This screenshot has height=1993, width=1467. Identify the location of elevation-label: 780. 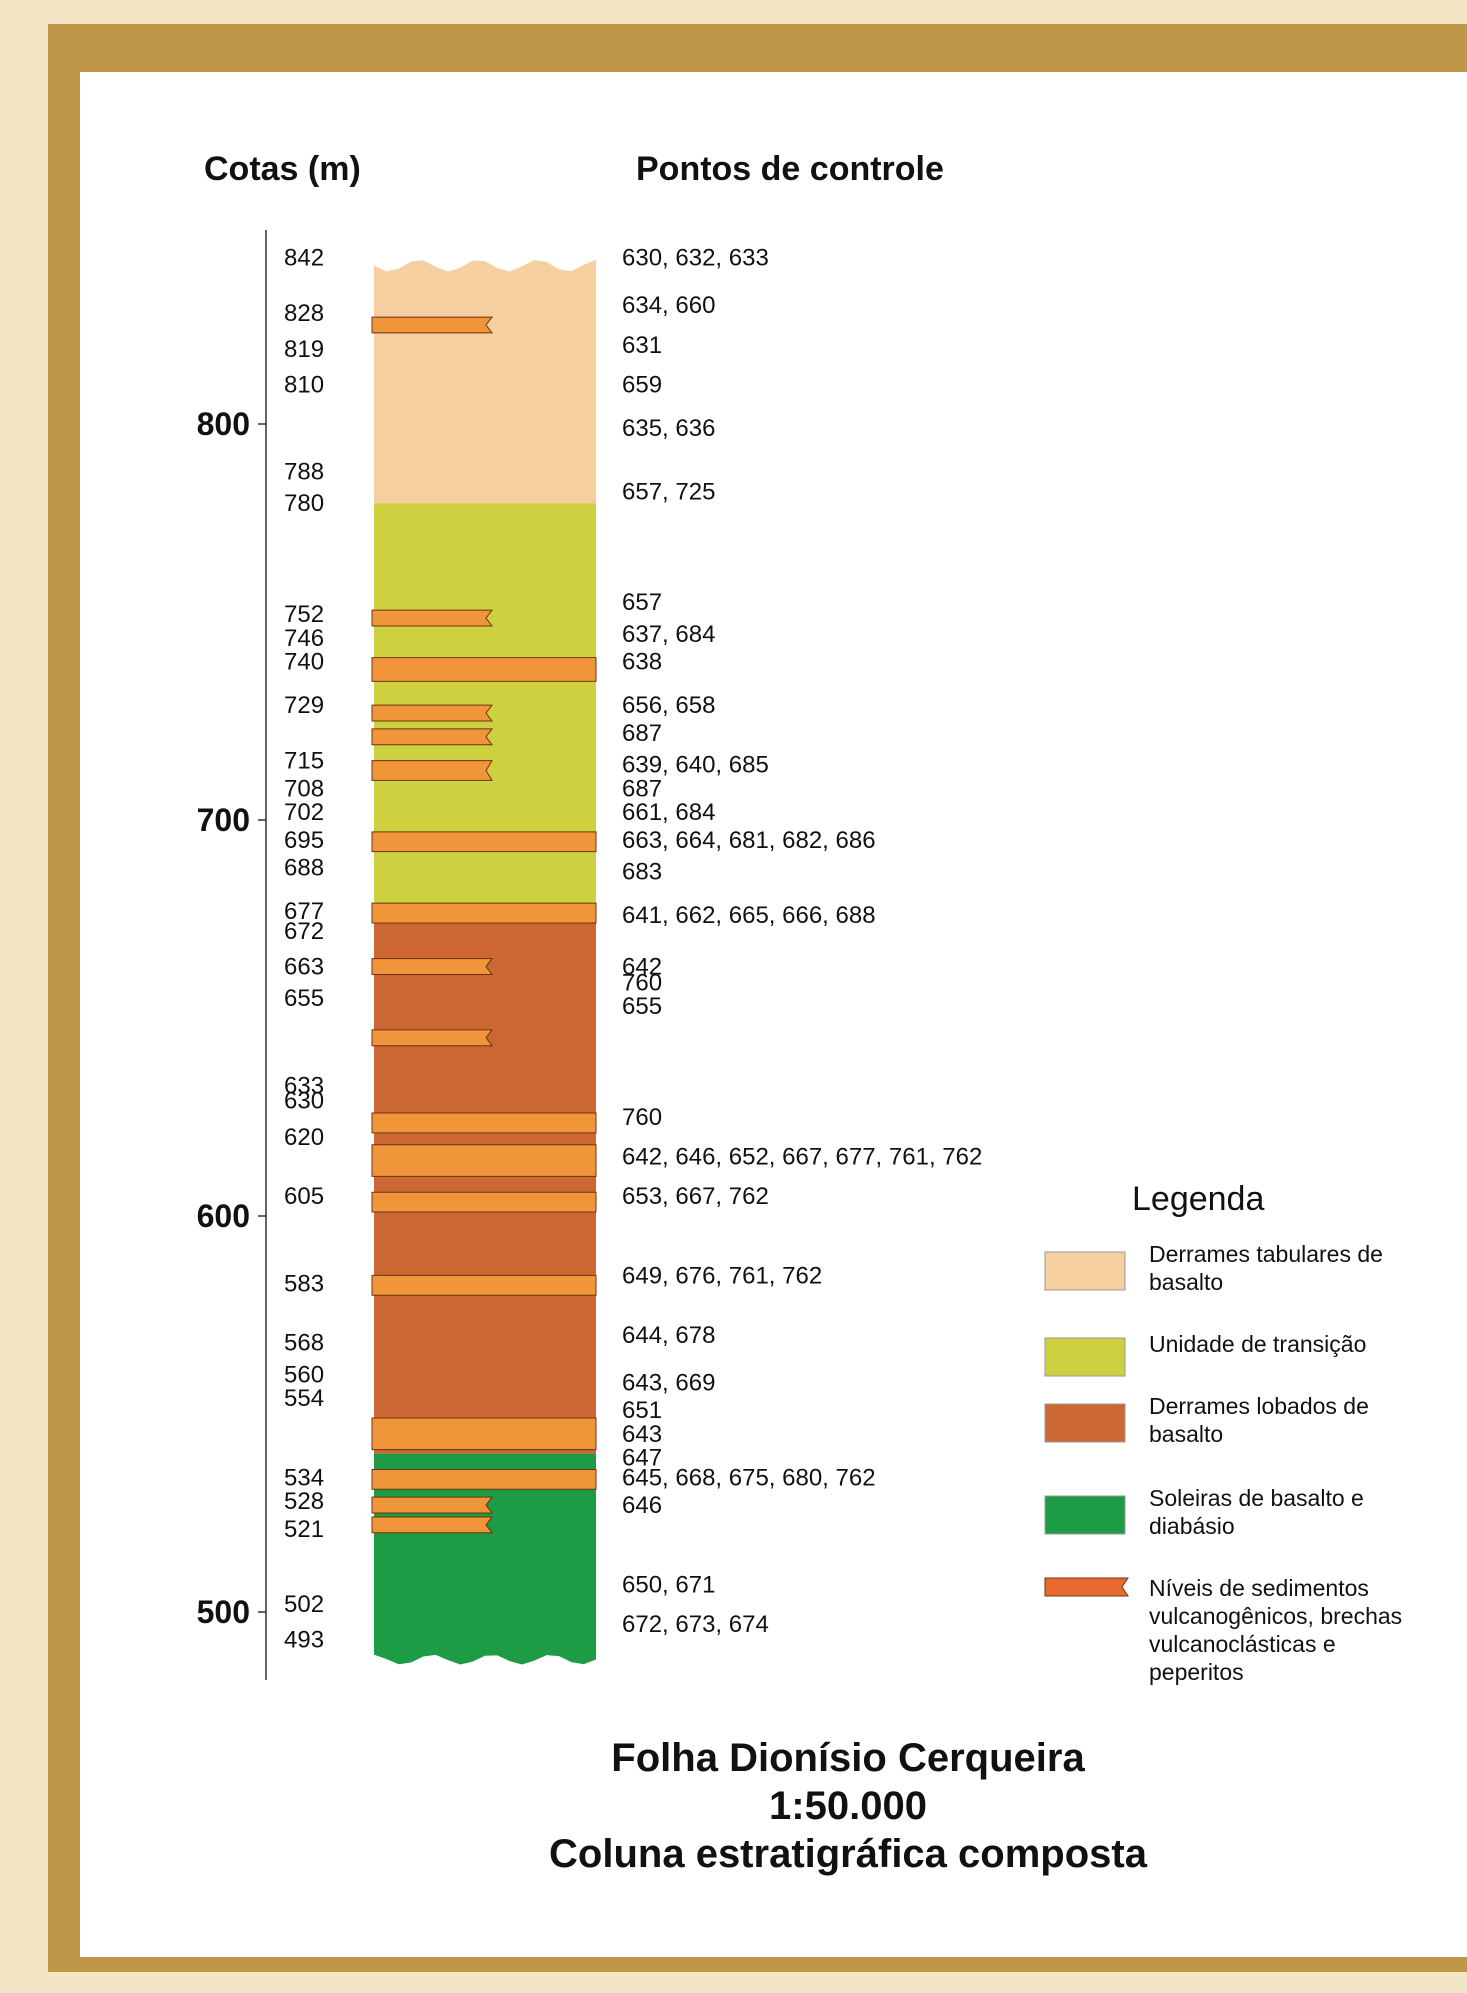
(304, 503).